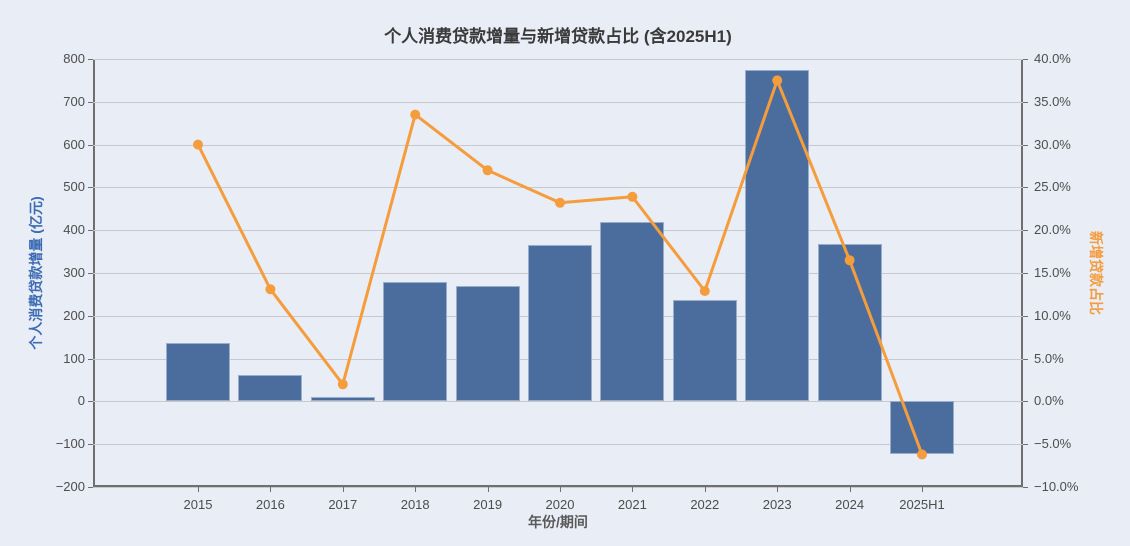 The height and width of the screenshot is (546, 1130). Describe the element at coordinates (850, 504) in the screenshot. I see `xtick-label-2024: 2024` at that location.